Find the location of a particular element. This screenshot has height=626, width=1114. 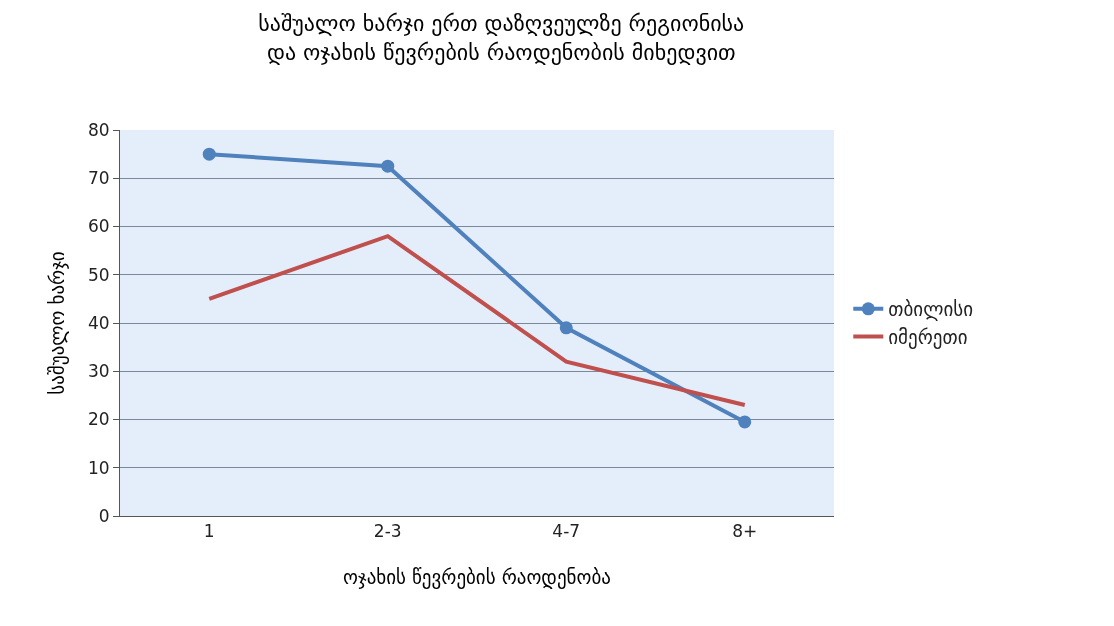

y-tick-label: 40 is located at coordinates (98, 322).